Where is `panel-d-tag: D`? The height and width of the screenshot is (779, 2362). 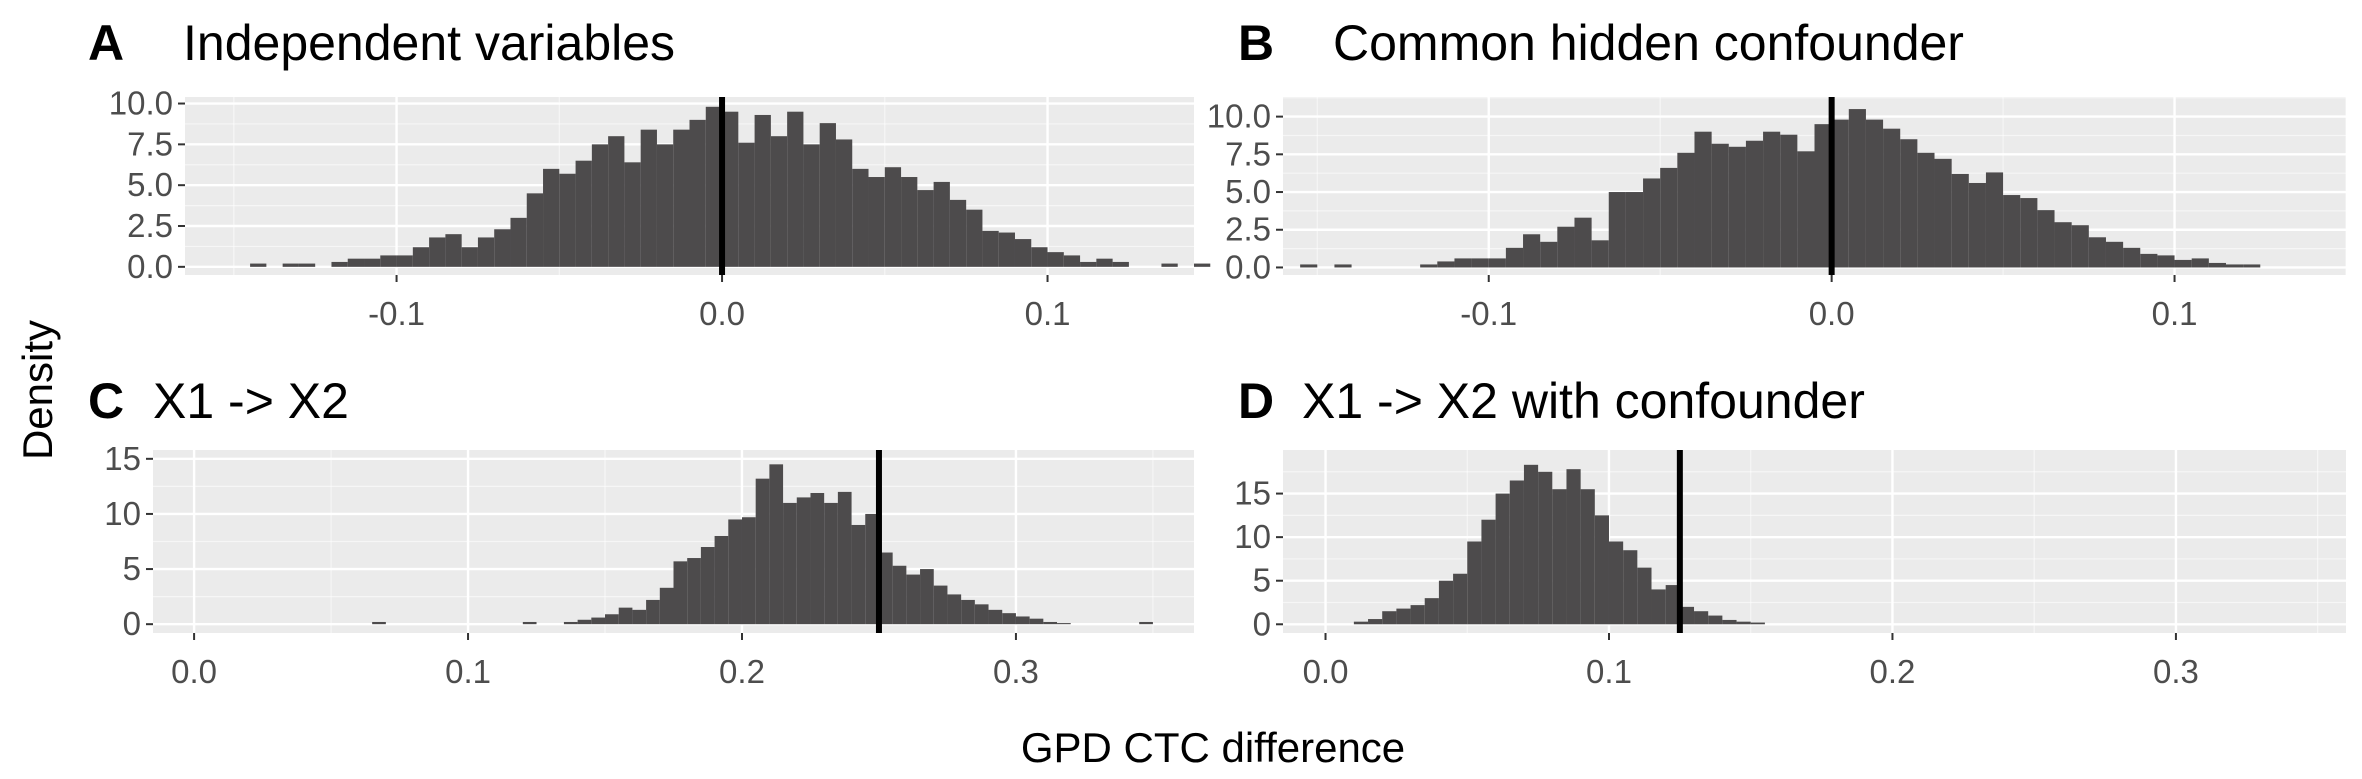 panel-d-tag: D is located at coordinates (1256, 401).